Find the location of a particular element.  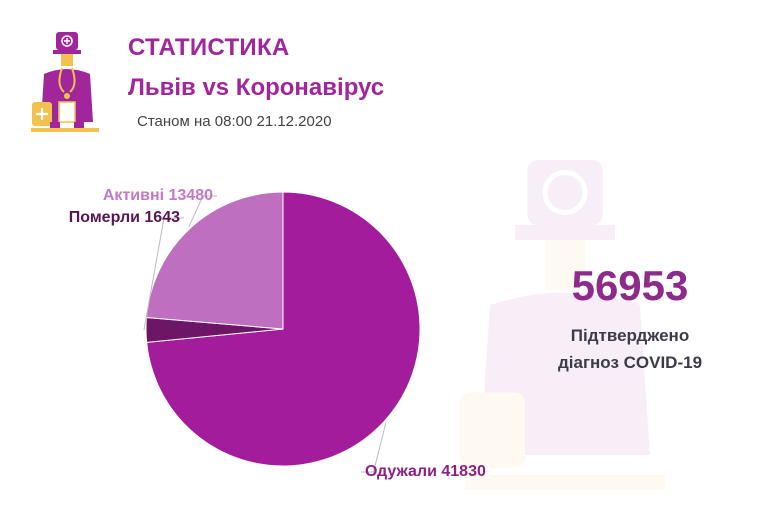

confirmed-count: 56953 is located at coordinates (630, 285).